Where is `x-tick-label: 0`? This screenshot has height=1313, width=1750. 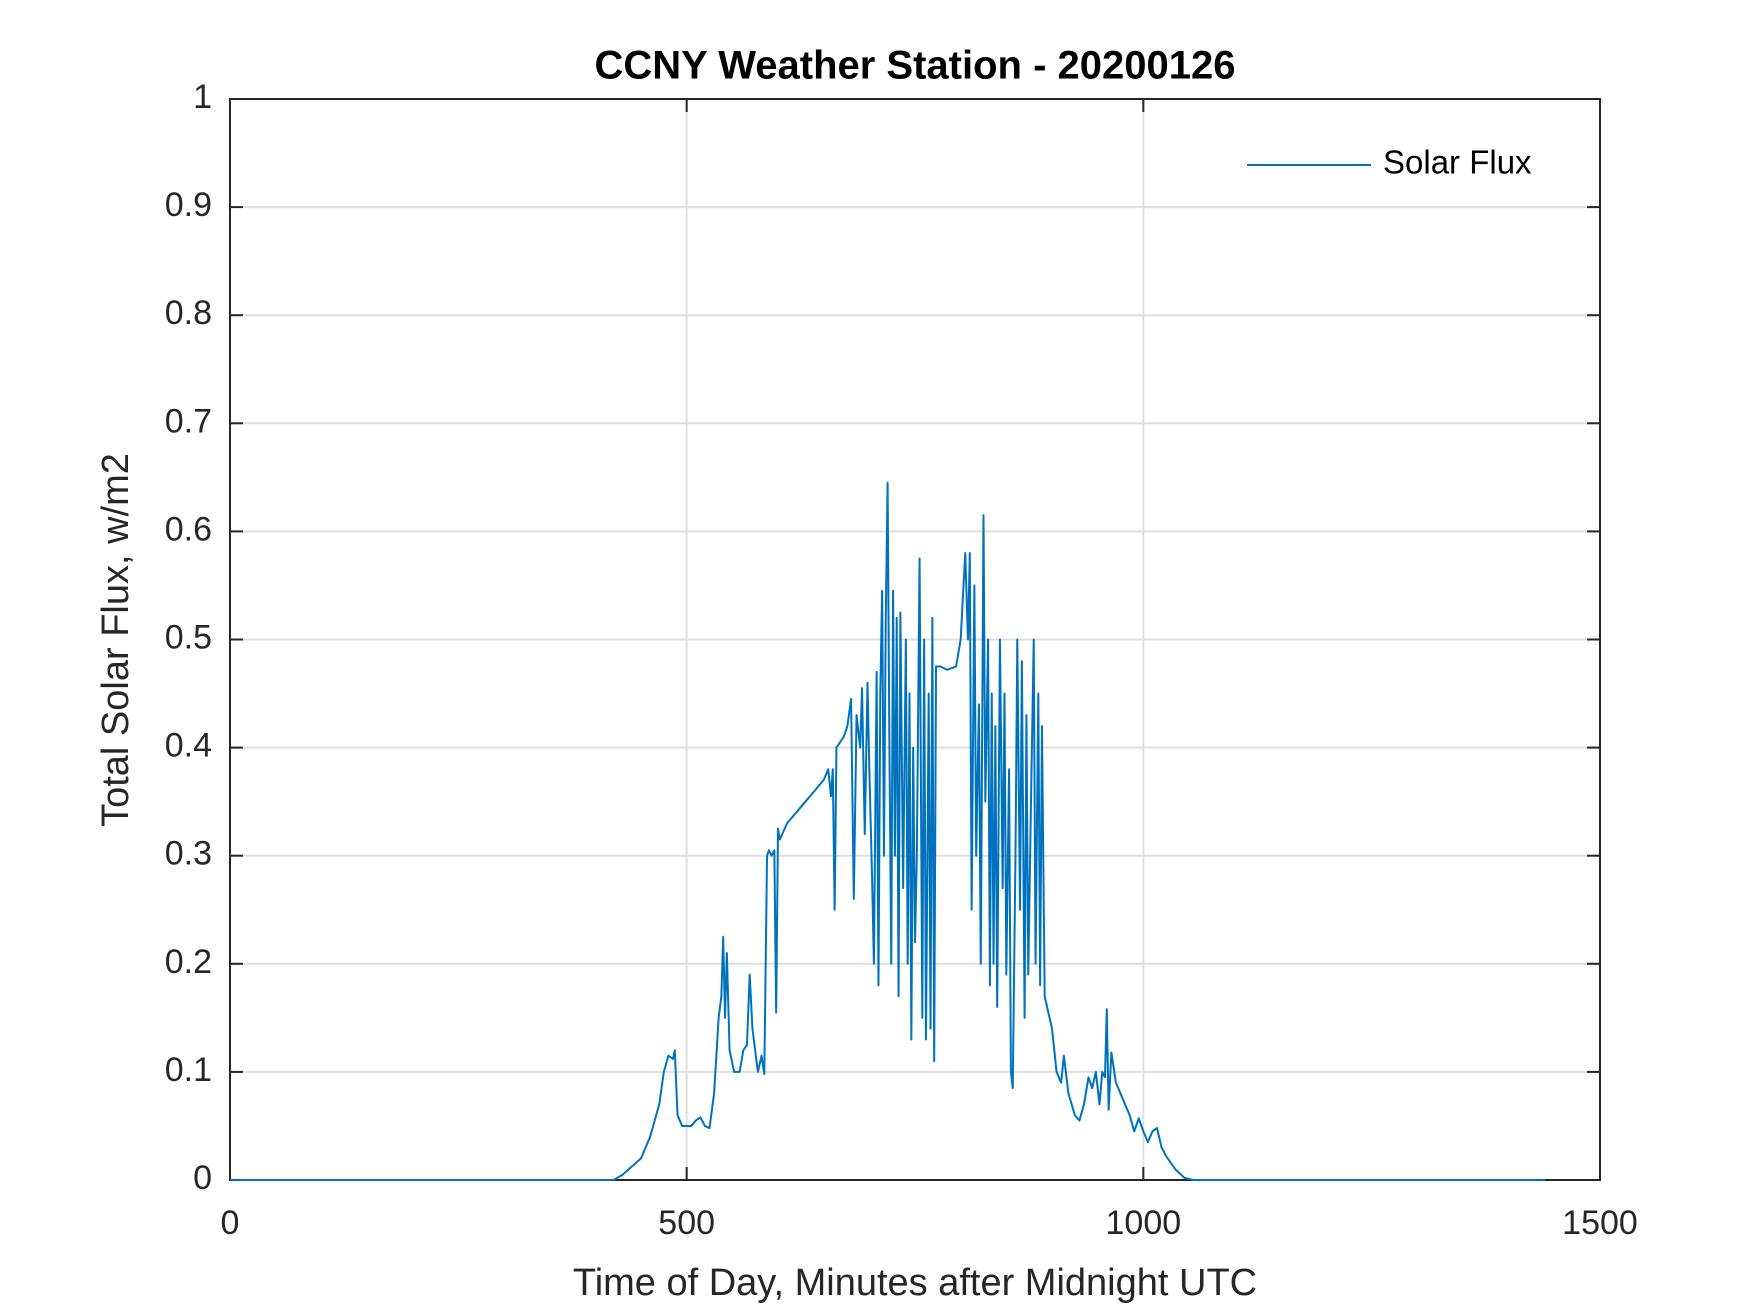
x-tick-label: 0 is located at coordinates (230, 1223).